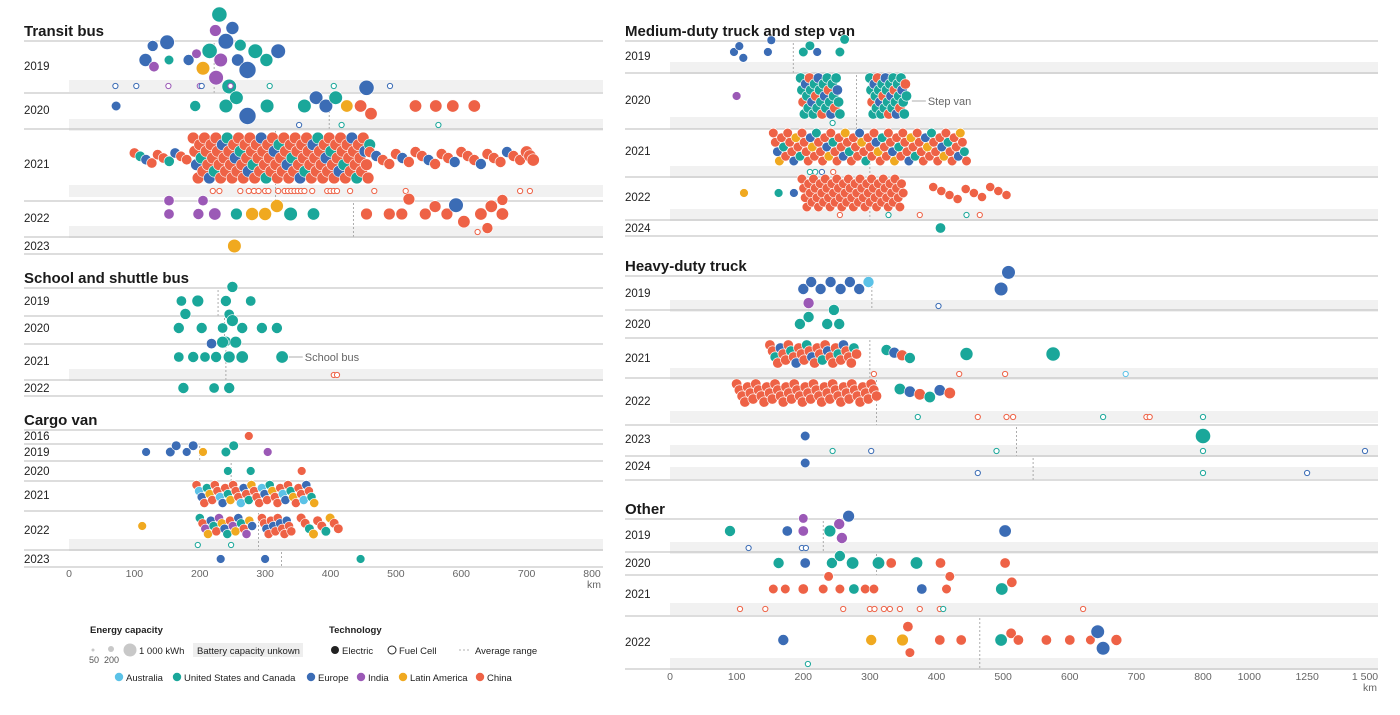 The image size is (1400, 715). What do you see at coordinates (335, 650) in the screenshot?
I see `legend-electric-marker` at bounding box center [335, 650].